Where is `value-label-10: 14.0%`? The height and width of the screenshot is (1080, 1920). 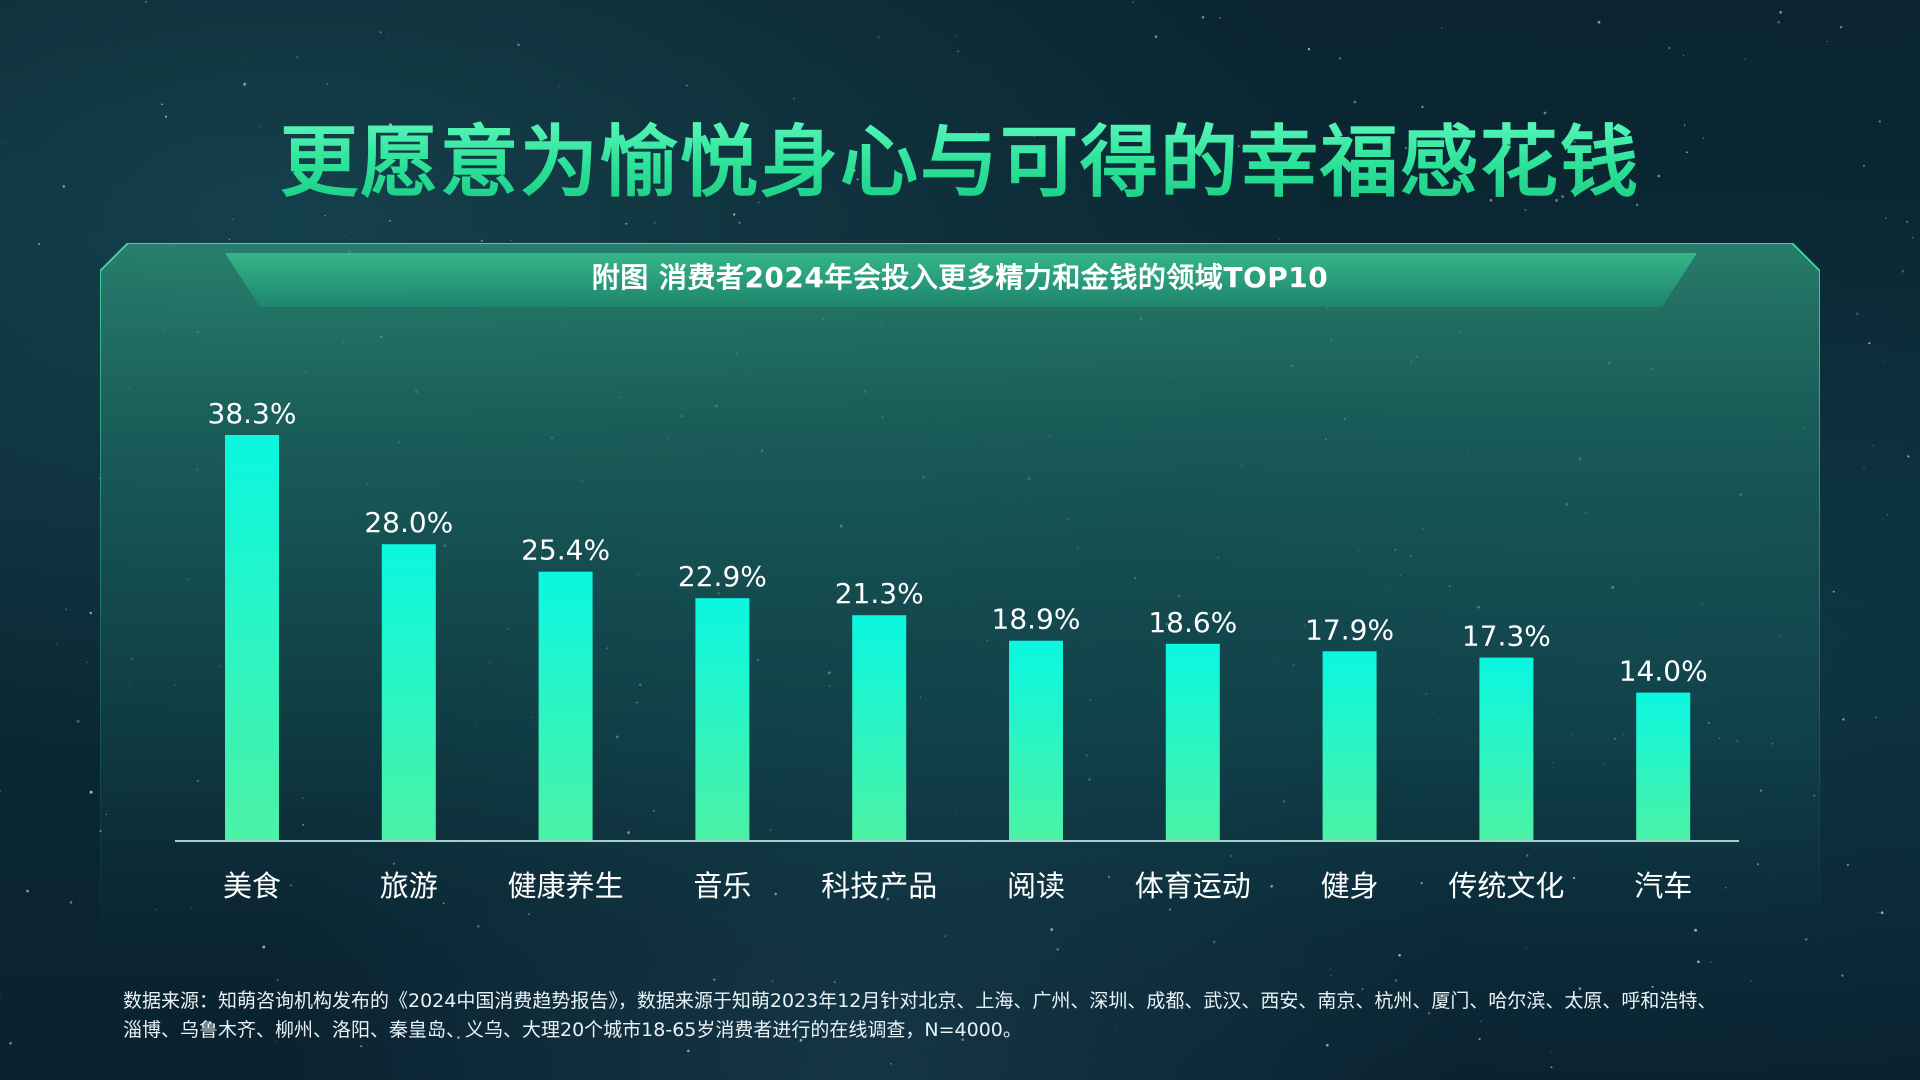
value-label-10: 14.0% is located at coordinates (1663, 671).